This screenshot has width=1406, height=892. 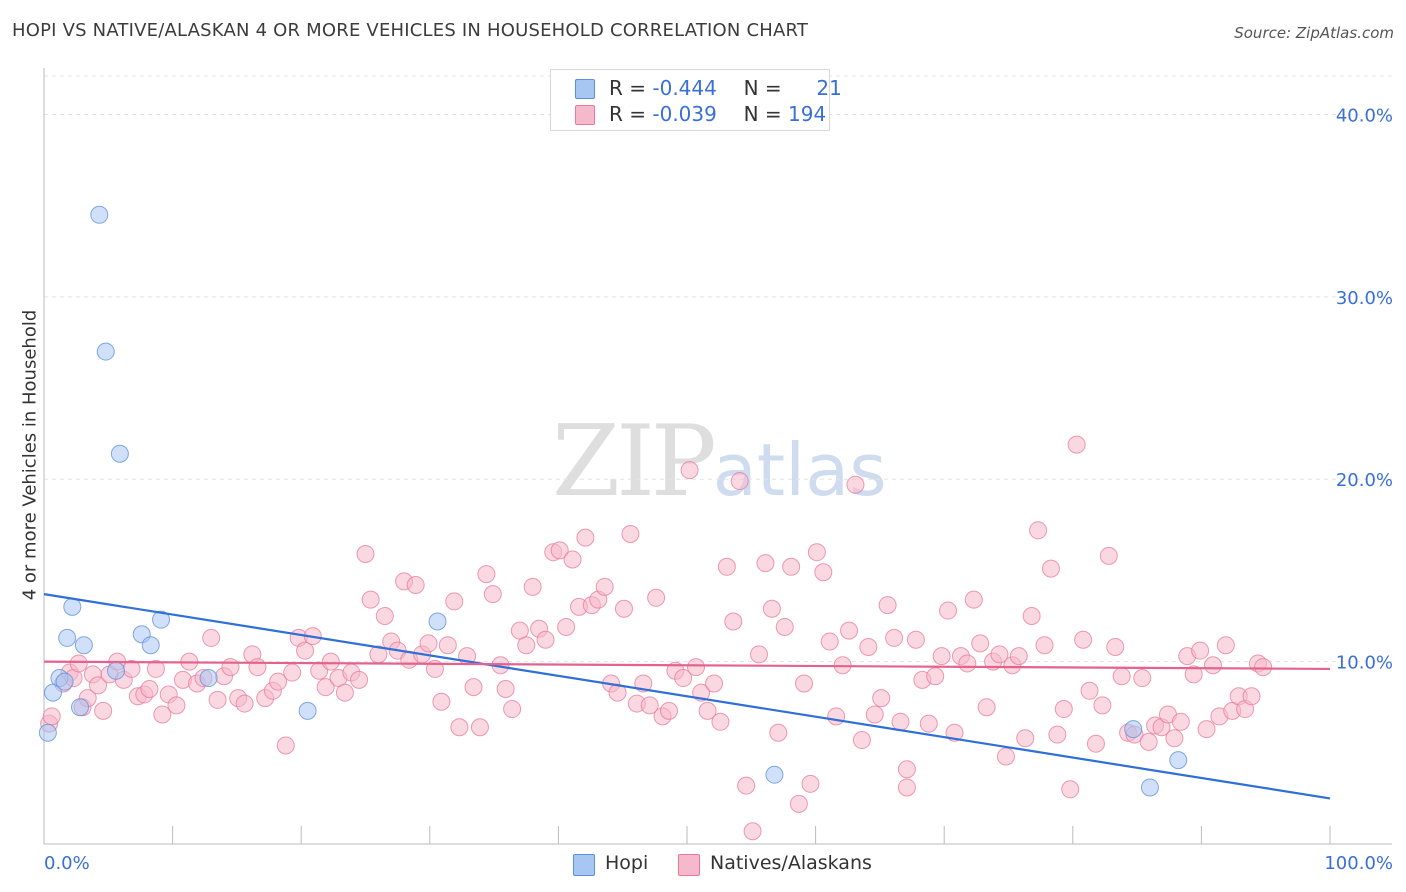 I want to click on watermark-atlas: atlas, so click(x=799, y=470).